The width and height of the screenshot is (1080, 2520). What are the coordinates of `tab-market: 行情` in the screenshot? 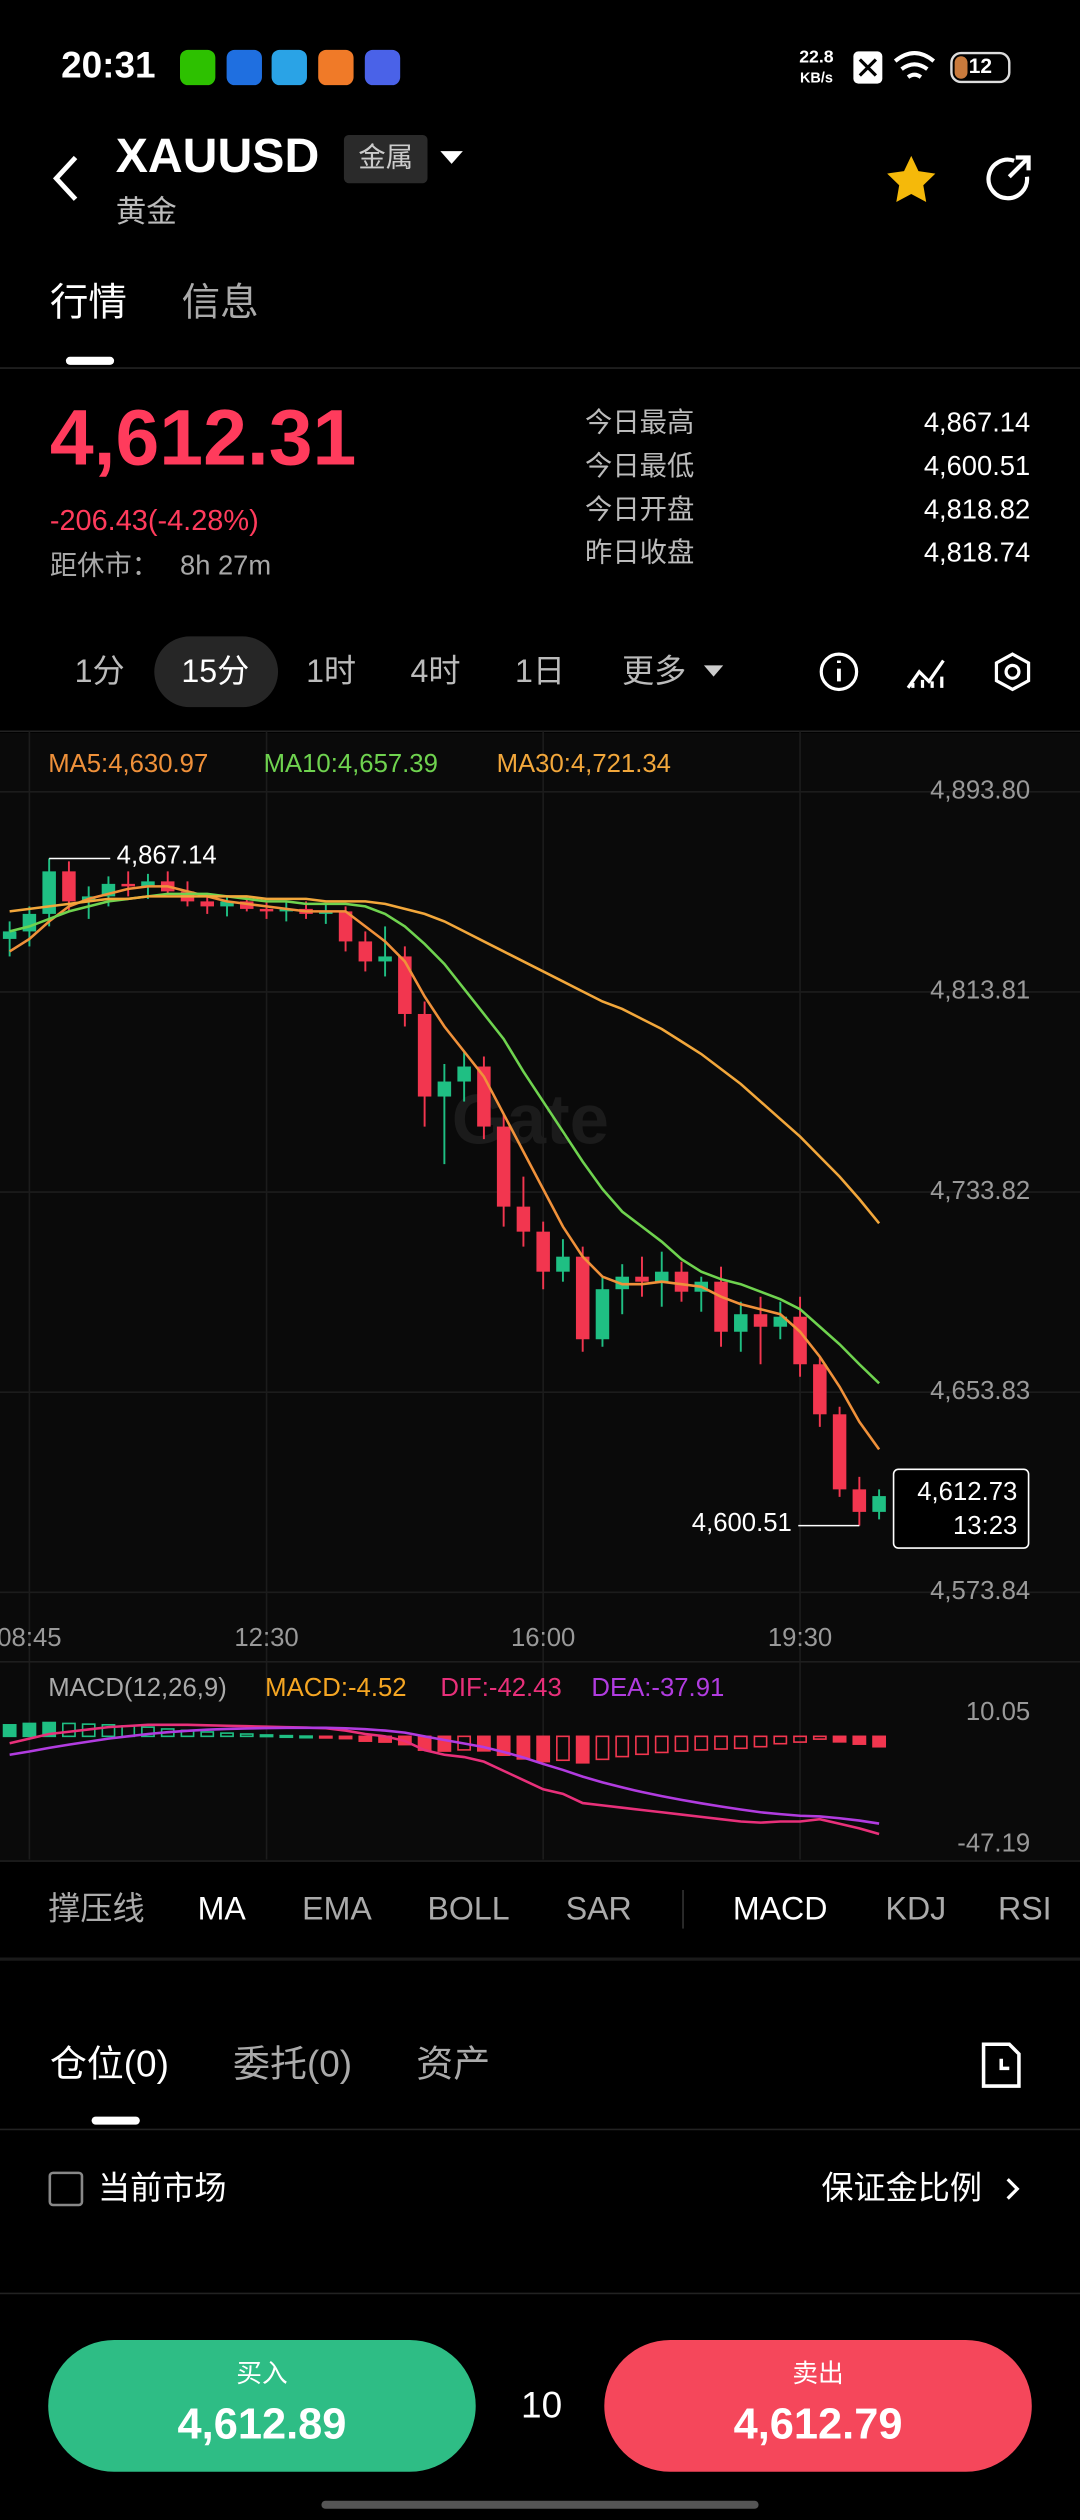 It's located at (88, 303).